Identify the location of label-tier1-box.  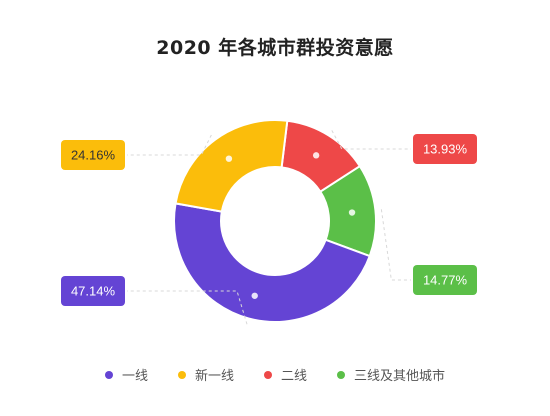
(93, 291).